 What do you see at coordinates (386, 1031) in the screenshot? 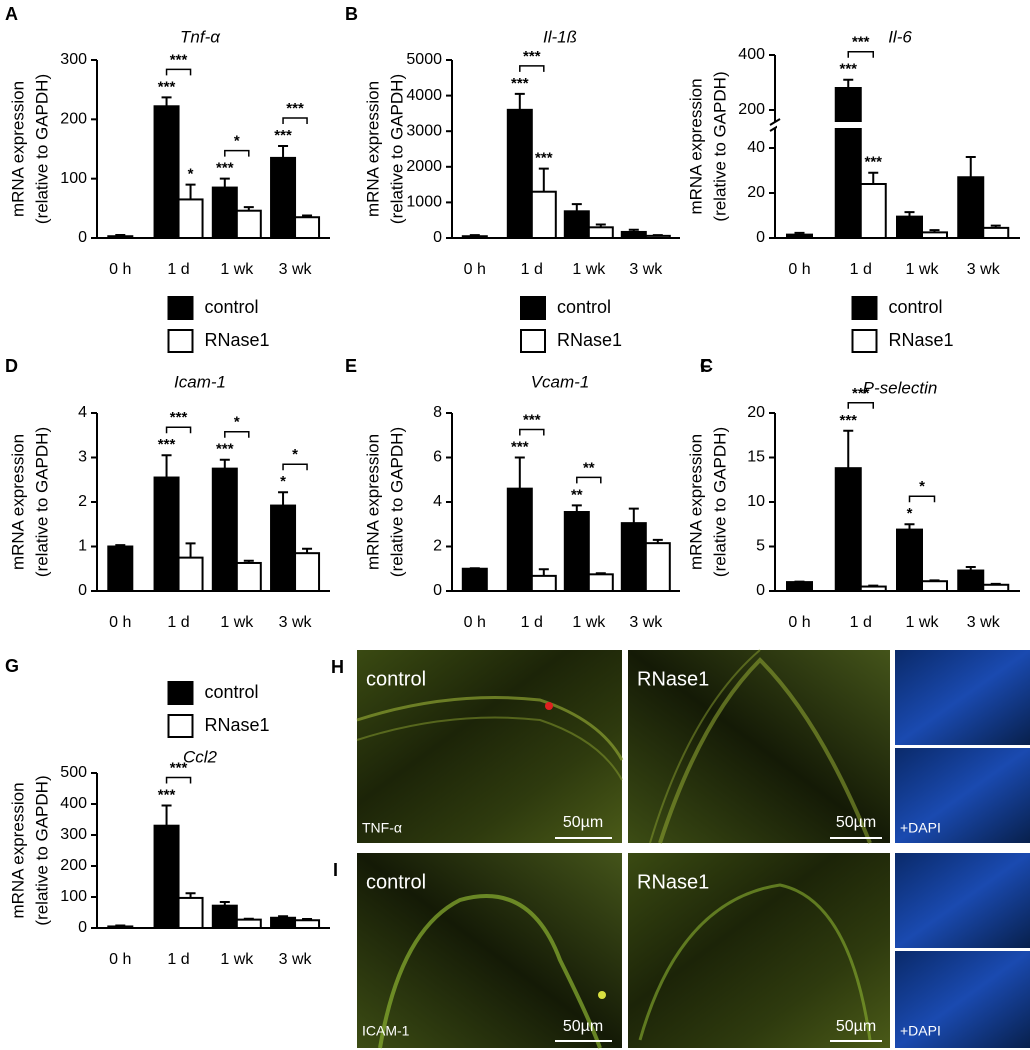
I see `stain-label: ICAM-1` at bounding box center [386, 1031].